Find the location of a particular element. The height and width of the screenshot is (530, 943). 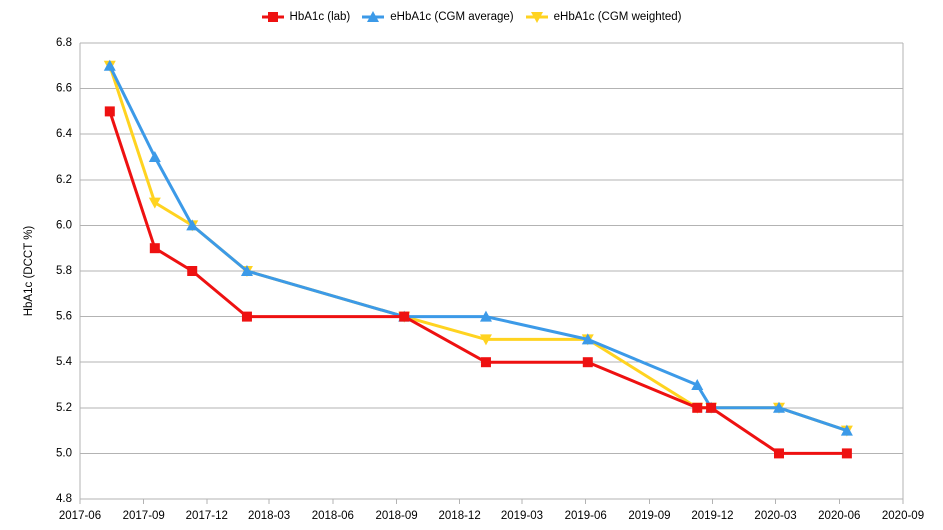

y-tick-label: 4.8 is located at coordinates (64, 499).